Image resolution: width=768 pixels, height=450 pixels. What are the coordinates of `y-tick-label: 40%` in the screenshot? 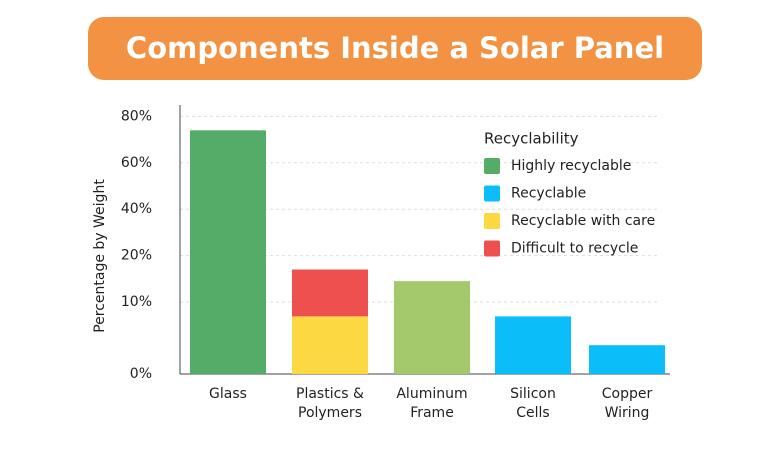 It's located at (136, 209).